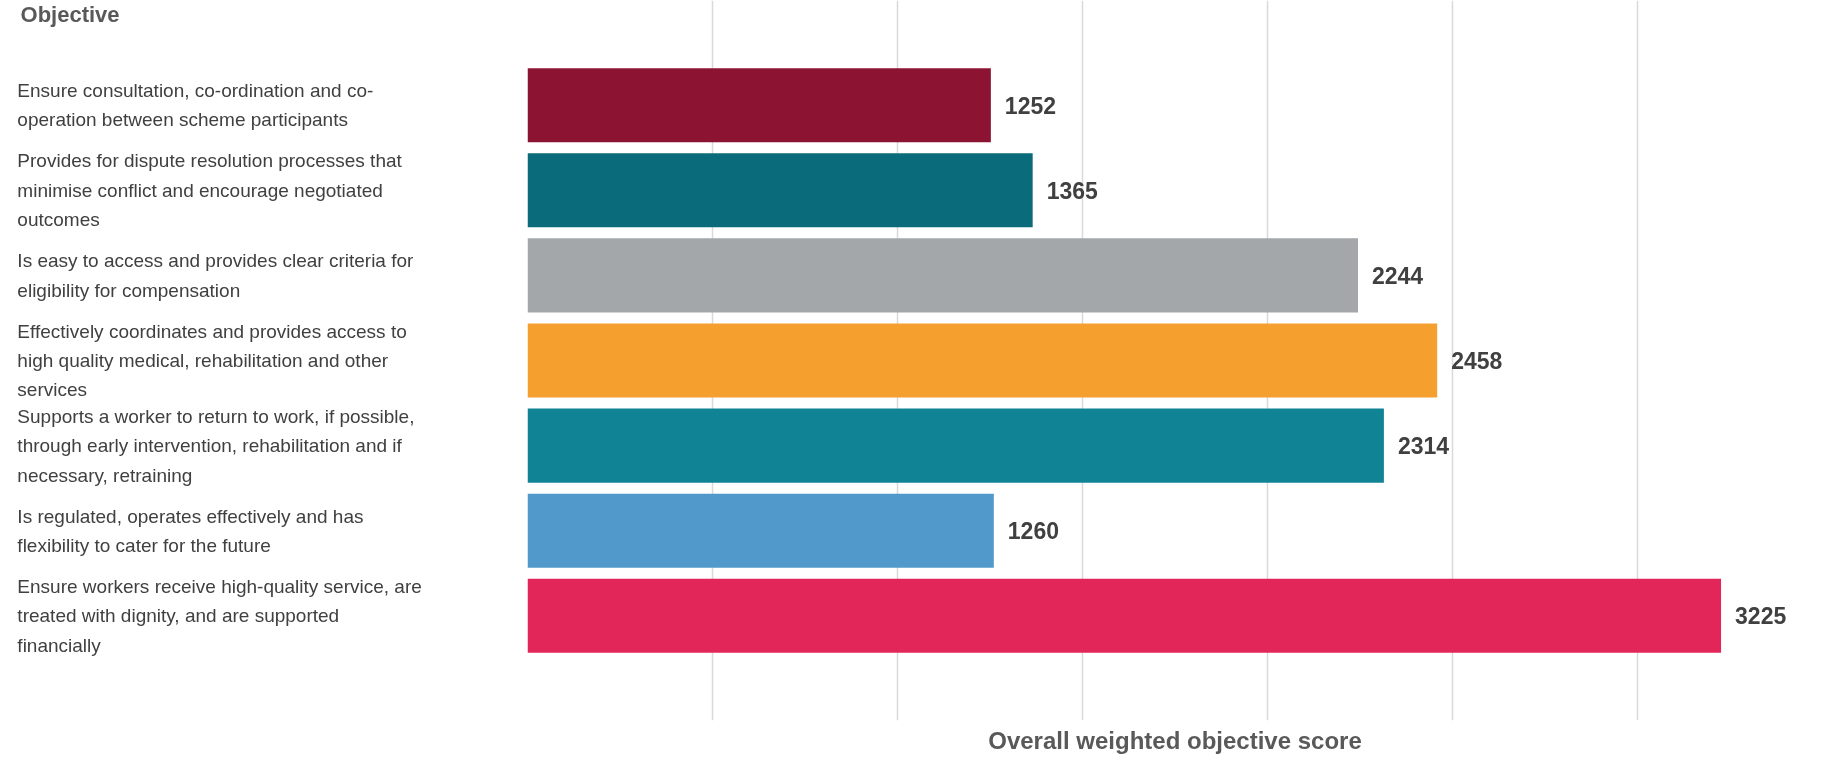 The image size is (1822, 768). I want to click on data-label: 2244, so click(1397, 275).